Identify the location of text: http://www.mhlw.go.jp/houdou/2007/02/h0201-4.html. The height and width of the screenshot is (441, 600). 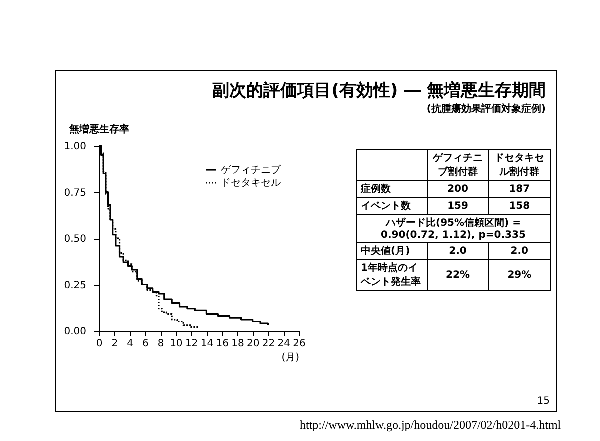
(431, 425).